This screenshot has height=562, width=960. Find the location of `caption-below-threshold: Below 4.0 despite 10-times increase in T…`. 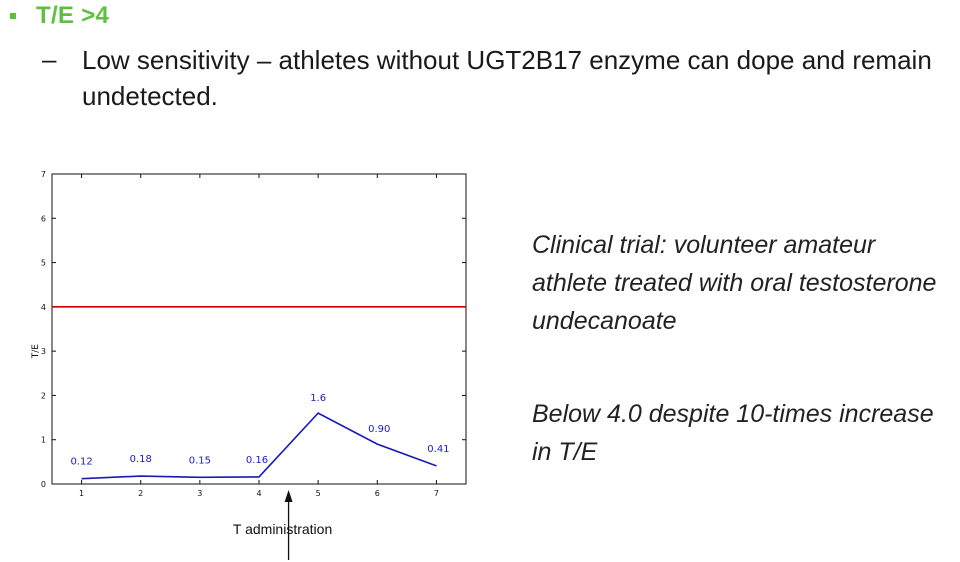

caption-below-threshold: Below 4.0 despite 10-times increase in T… is located at coordinates (733, 433).